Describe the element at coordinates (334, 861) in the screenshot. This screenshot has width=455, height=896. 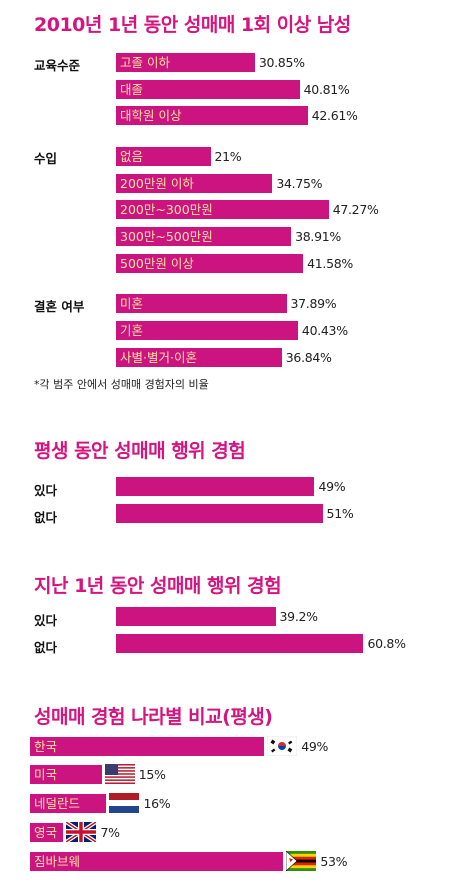
I see `bar-value-label: 53%` at that location.